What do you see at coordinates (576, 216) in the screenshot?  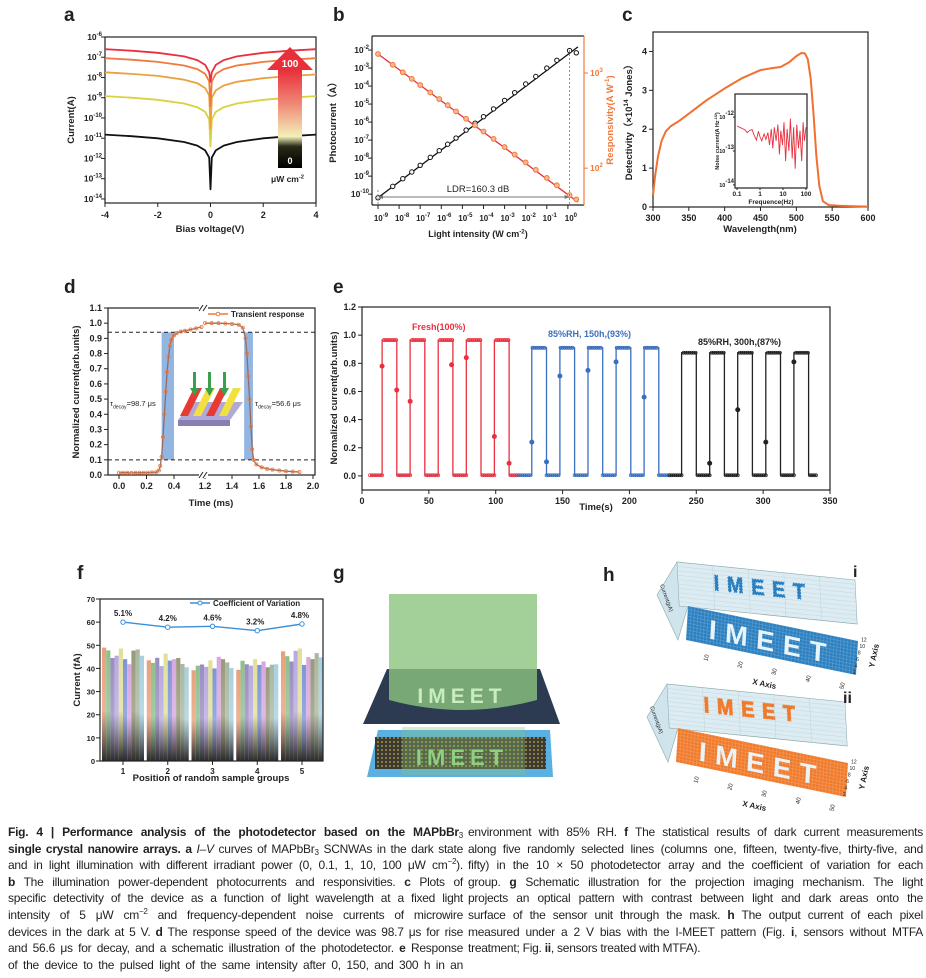 I see `tick-label-exponent: 0` at bounding box center [576, 216].